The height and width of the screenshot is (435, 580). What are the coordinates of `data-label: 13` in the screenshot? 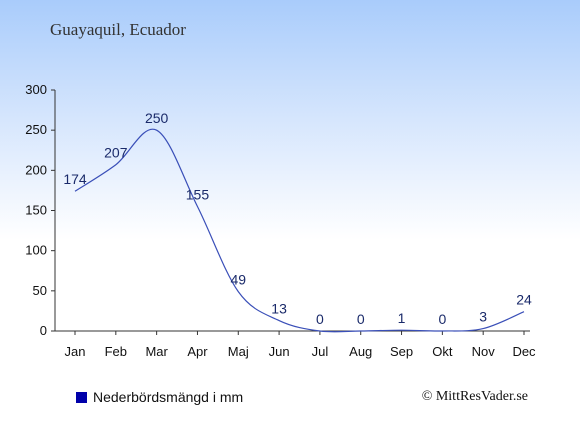 It's located at (279, 309).